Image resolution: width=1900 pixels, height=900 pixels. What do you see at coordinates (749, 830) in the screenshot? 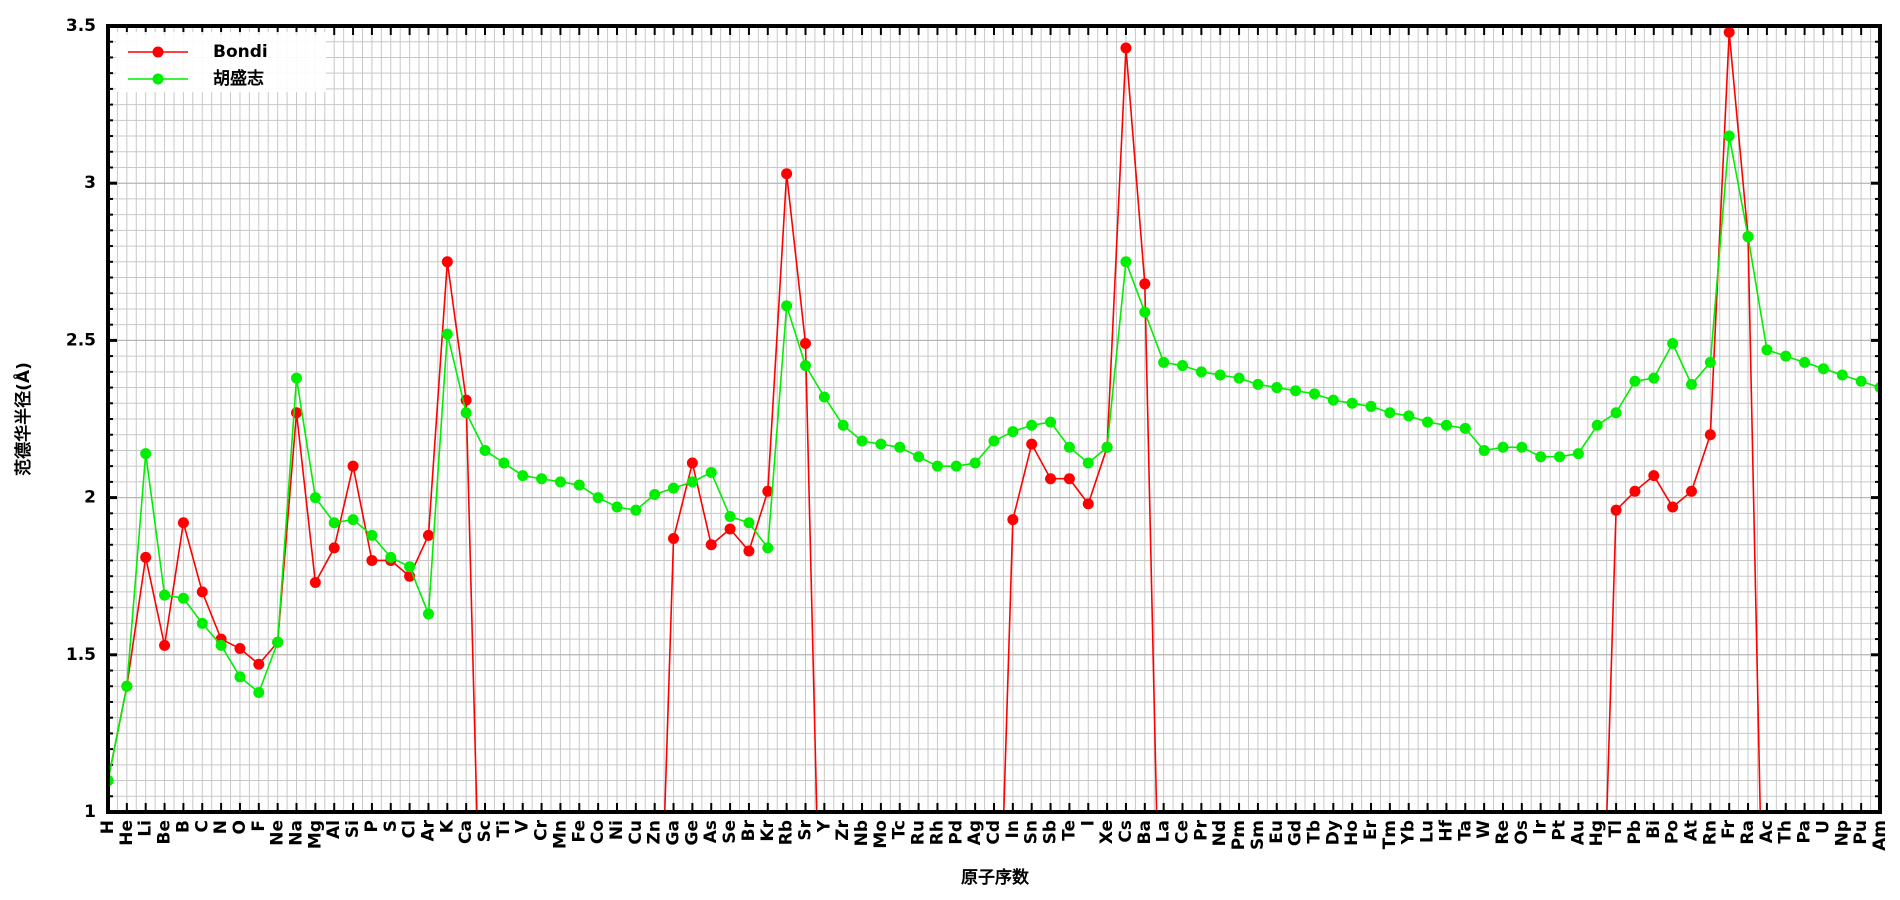
I see `x-tick-label: Br` at bounding box center [749, 830].